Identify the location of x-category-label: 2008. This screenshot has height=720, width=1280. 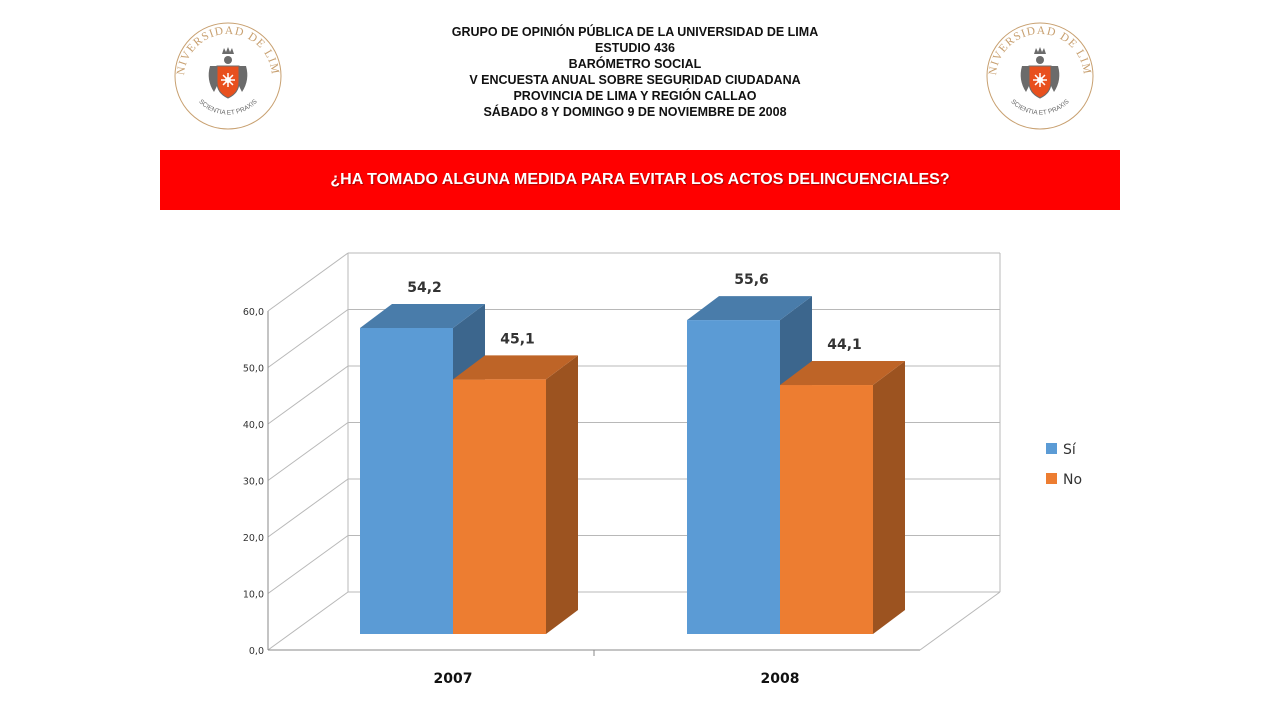
(780, 679).